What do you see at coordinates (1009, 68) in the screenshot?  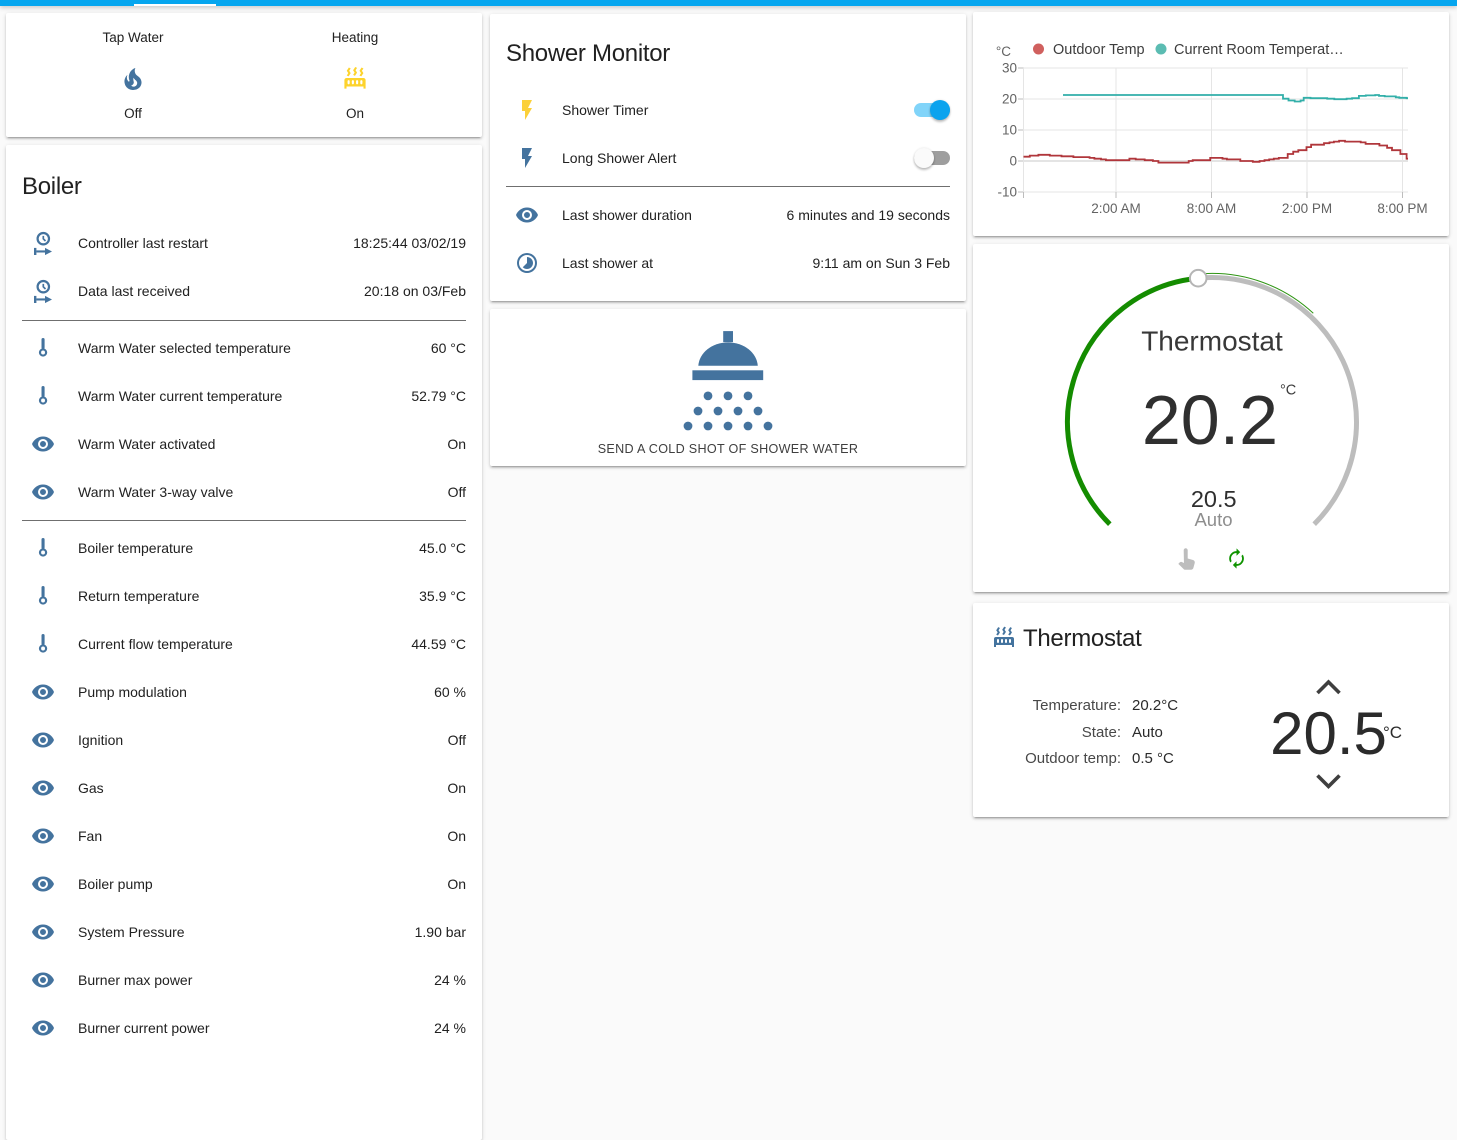 I see `svg-text: 30` at bounding box center [1009, 68].